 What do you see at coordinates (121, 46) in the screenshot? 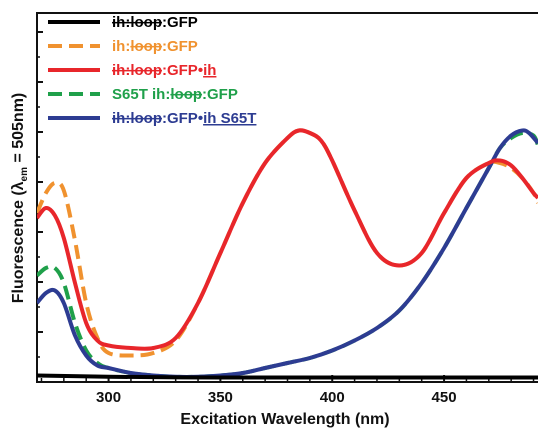
I see `legend-entry-1-part-0: ih:` at bounding box center [121, 46].